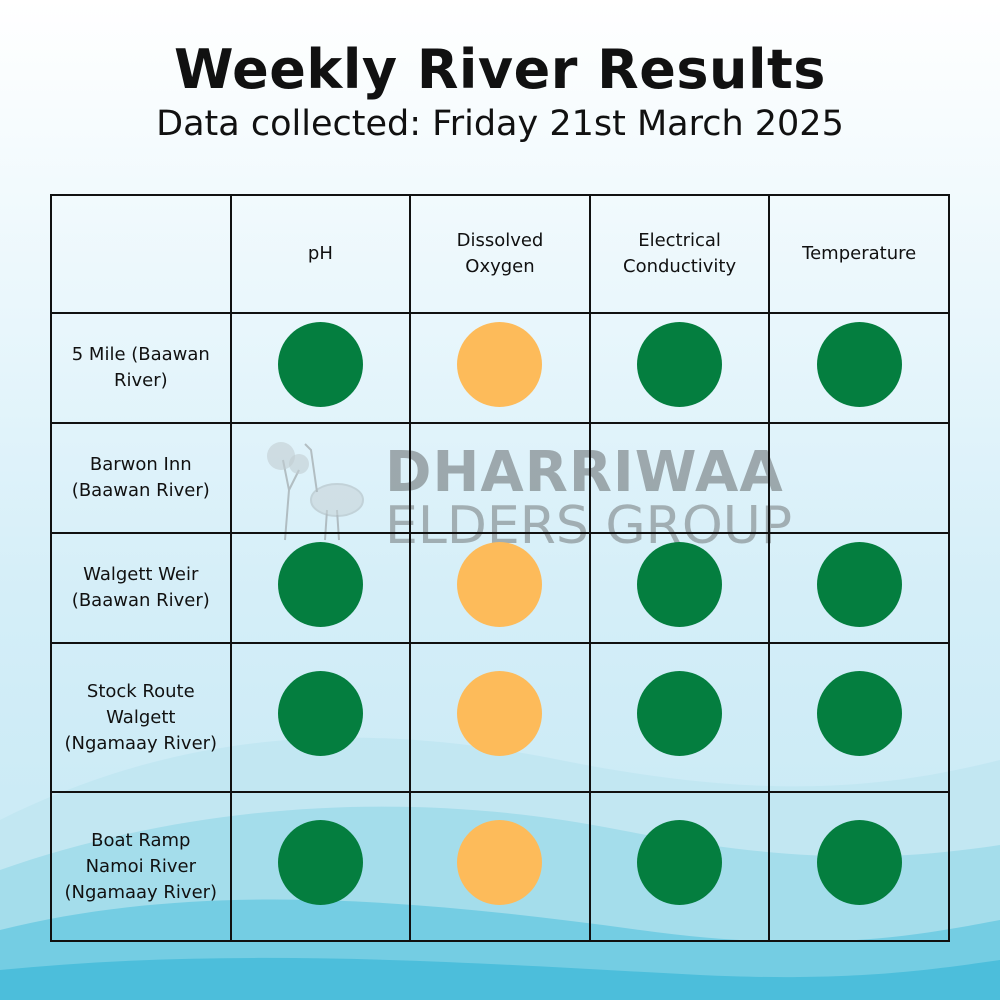 The image size is (1000, 1000). I want to click on column-header-ph: pH, so click(320, 254).